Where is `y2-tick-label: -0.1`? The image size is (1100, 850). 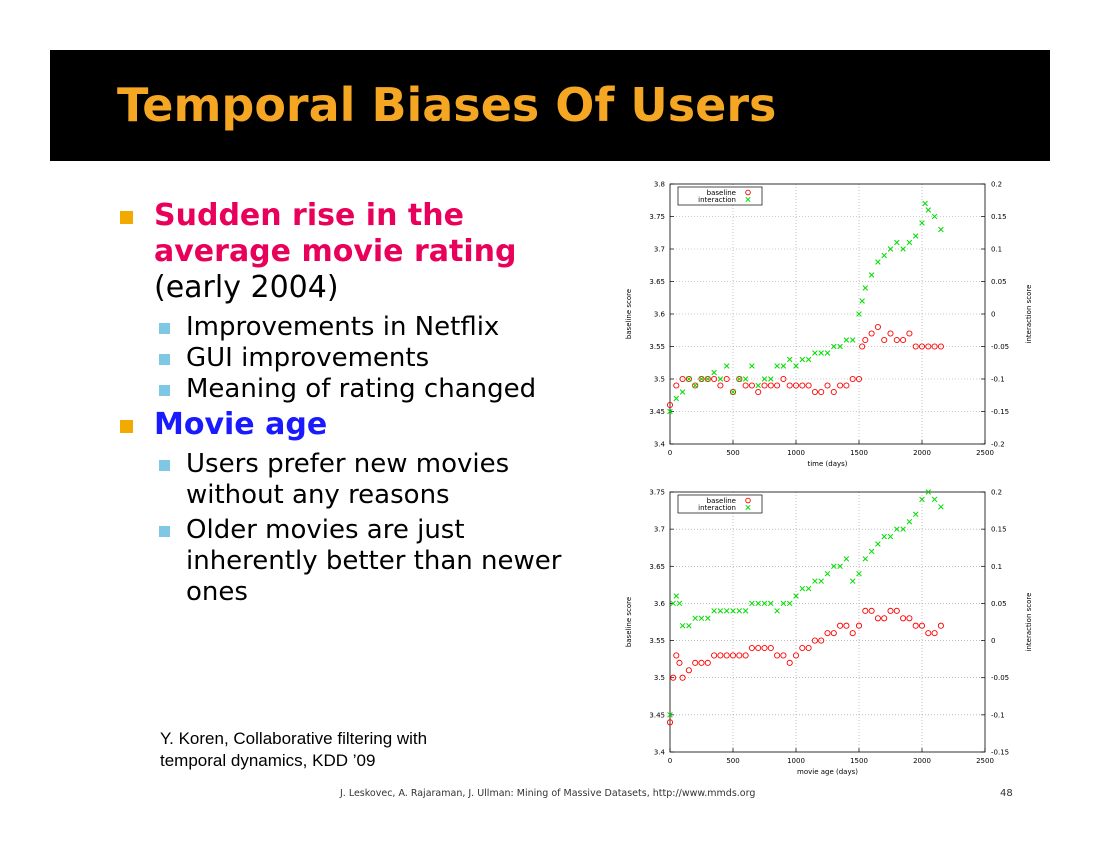
y2-tick-label: -0.1 is located at coordinates (998, 380).